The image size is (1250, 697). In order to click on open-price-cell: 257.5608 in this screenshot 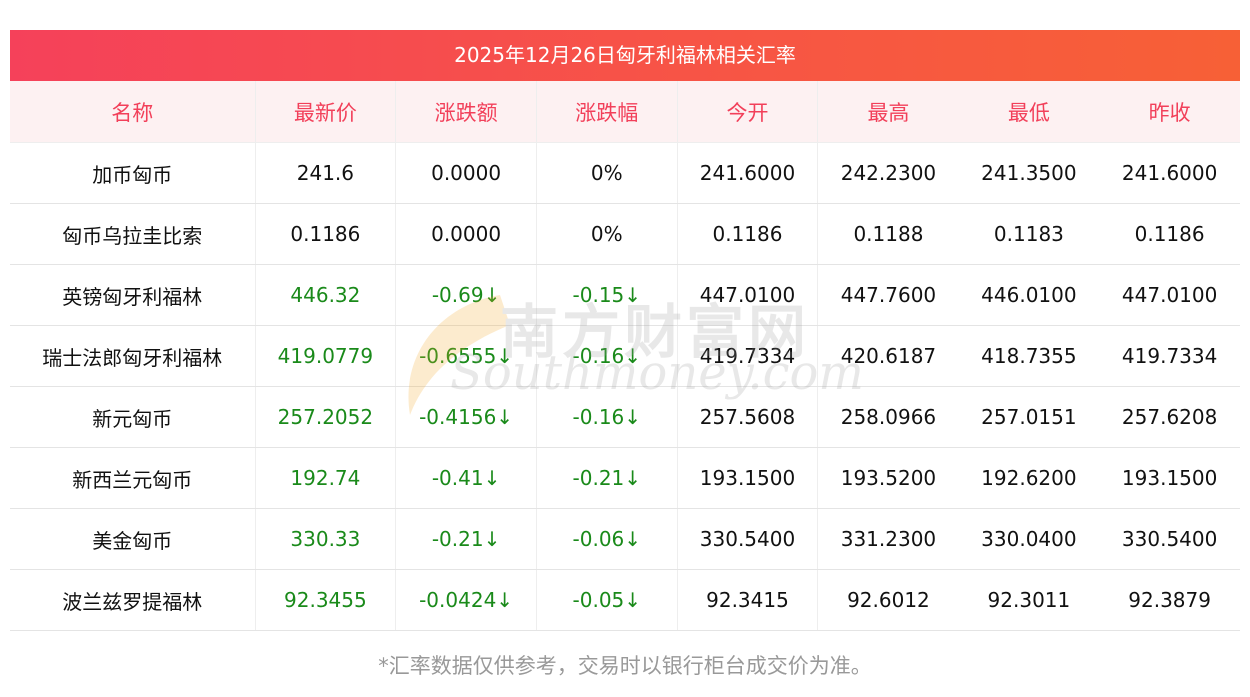, I will do `click(748, 417)`.